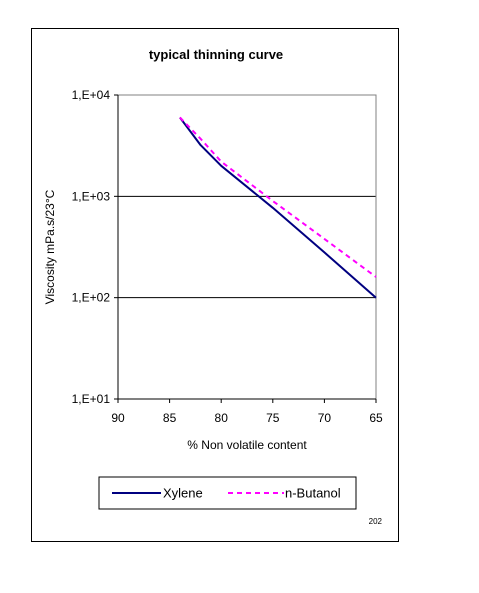 This screenshot has height=593, width=479. Describe the element at coordinates (376, 521) in the screenshot. I see `page-note: 202` at that location.